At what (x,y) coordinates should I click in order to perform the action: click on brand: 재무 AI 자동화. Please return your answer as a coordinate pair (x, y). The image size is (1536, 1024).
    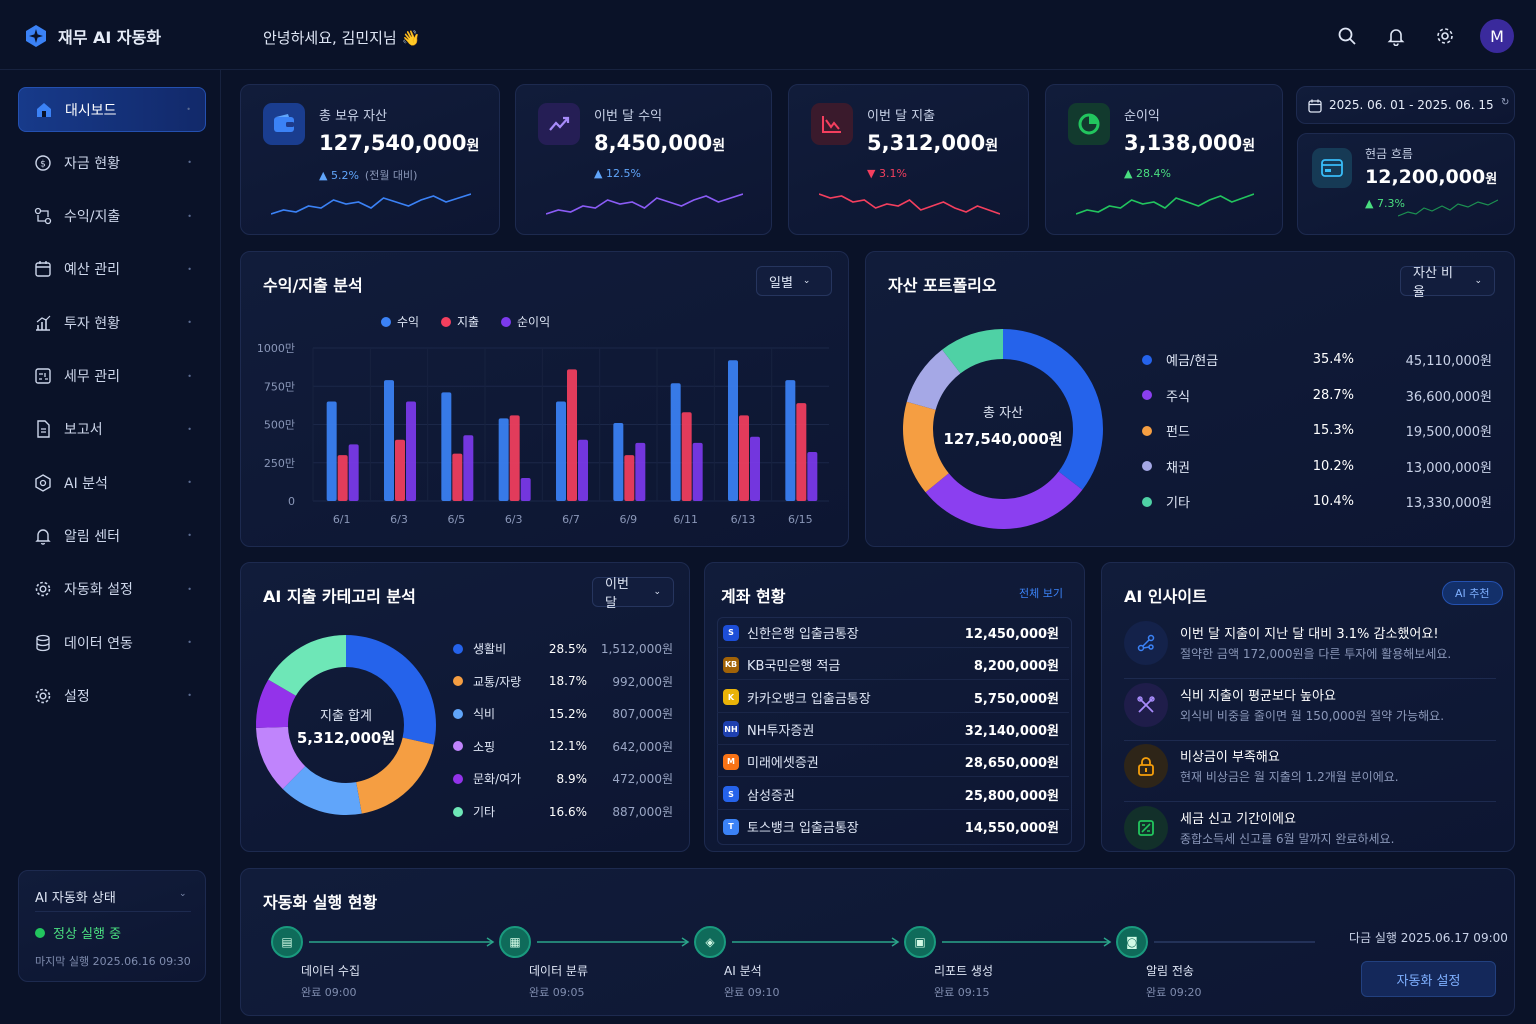
    Looking at the image, I should click on (92, 36).